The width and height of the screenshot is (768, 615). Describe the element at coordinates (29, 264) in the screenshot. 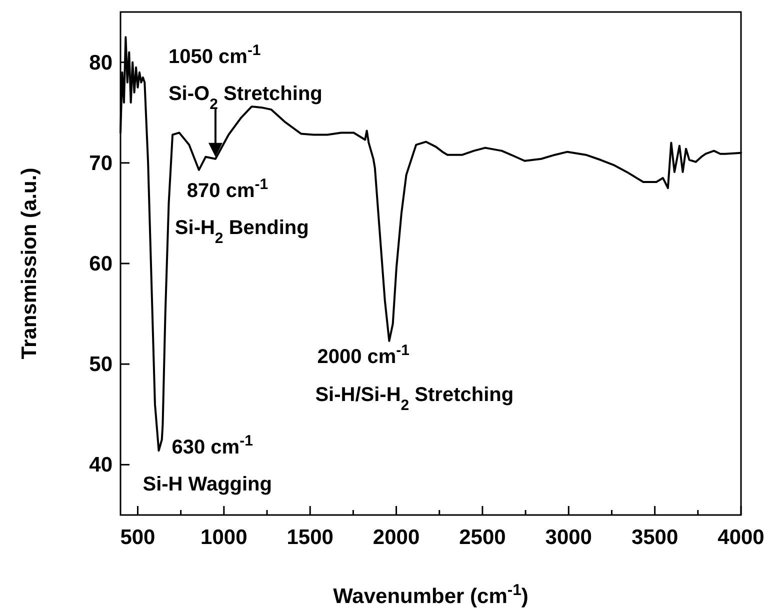

I see `y-axis-title: Transmission (a.u.)` at that location.